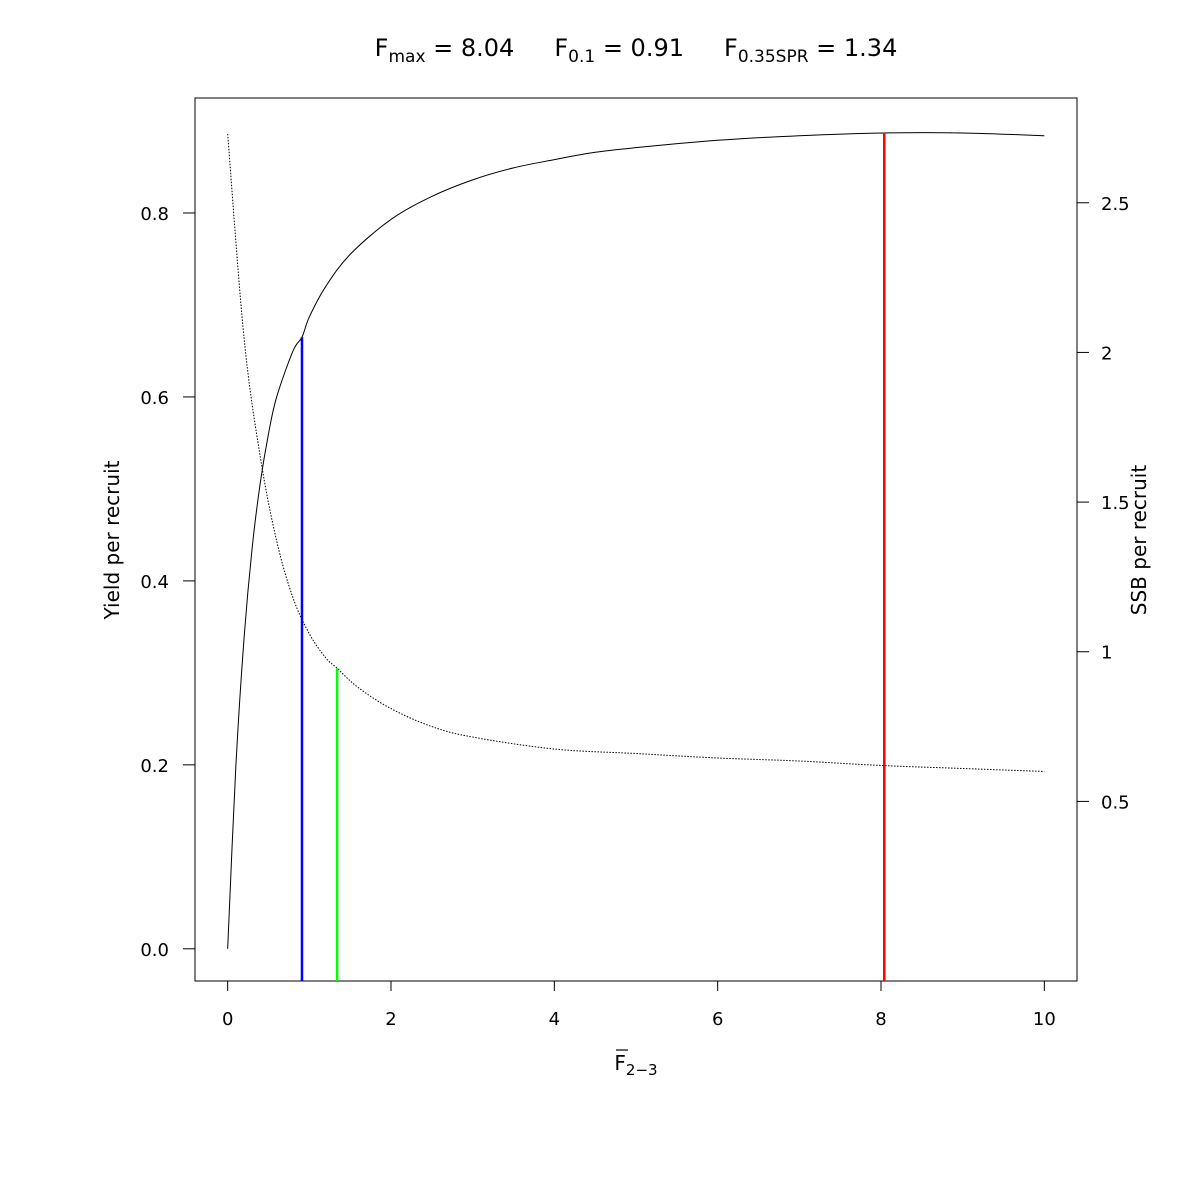 This screenshot has height=1200, width=1200. Describe the element at coordinates (154, 214) in the screenshot. I see `y-left-tick-label: 0.8` at that location.